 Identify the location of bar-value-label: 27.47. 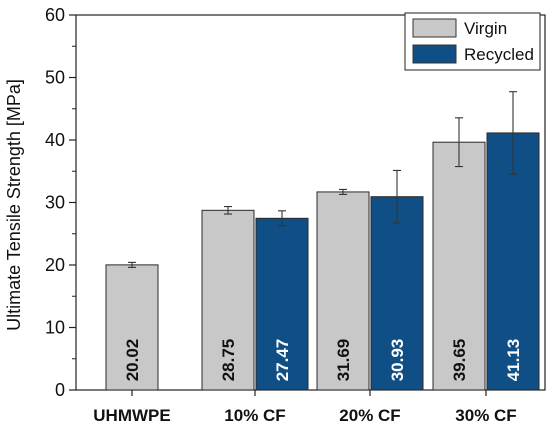
(282, 360).